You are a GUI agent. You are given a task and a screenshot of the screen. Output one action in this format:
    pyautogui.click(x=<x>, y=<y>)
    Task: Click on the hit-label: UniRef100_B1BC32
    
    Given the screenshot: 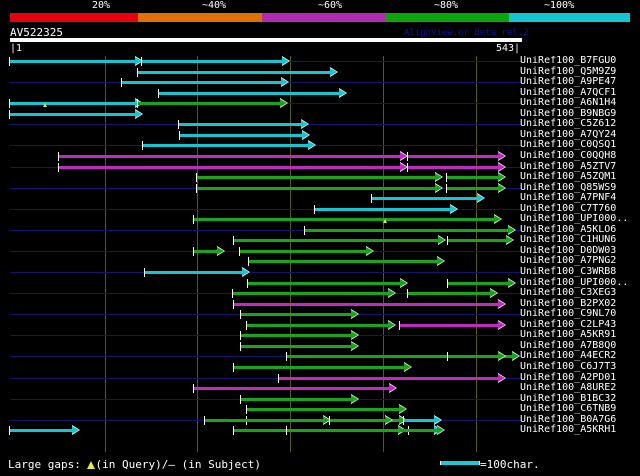 What is the action you would take?
    pyautogui.click(x=568, y=398)
    